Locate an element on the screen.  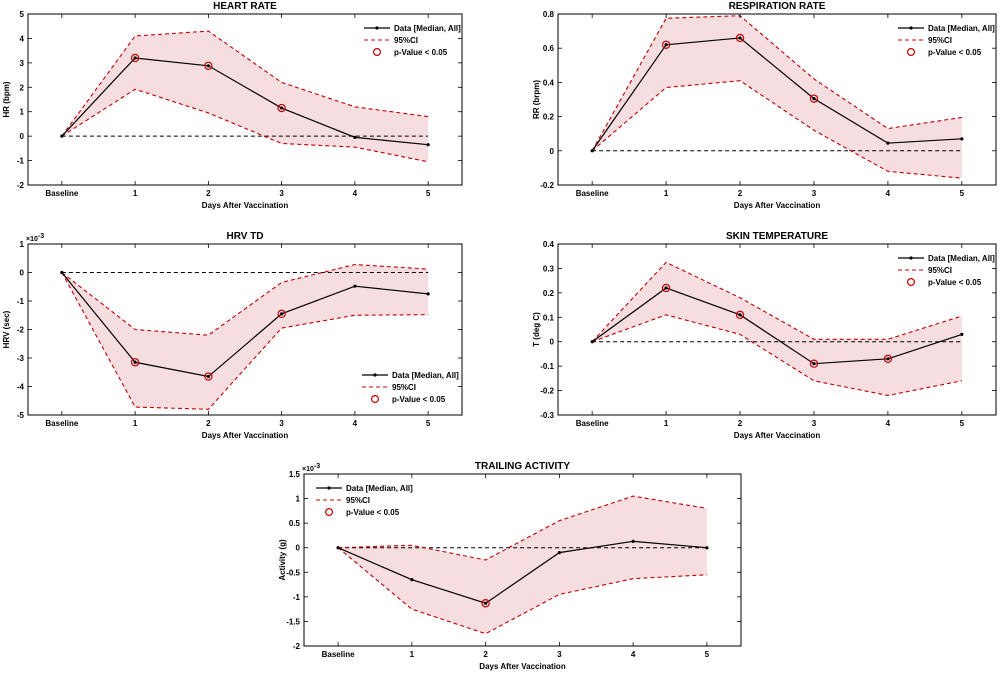
y-tick-label: -5 is located at coordinates (21, 415).